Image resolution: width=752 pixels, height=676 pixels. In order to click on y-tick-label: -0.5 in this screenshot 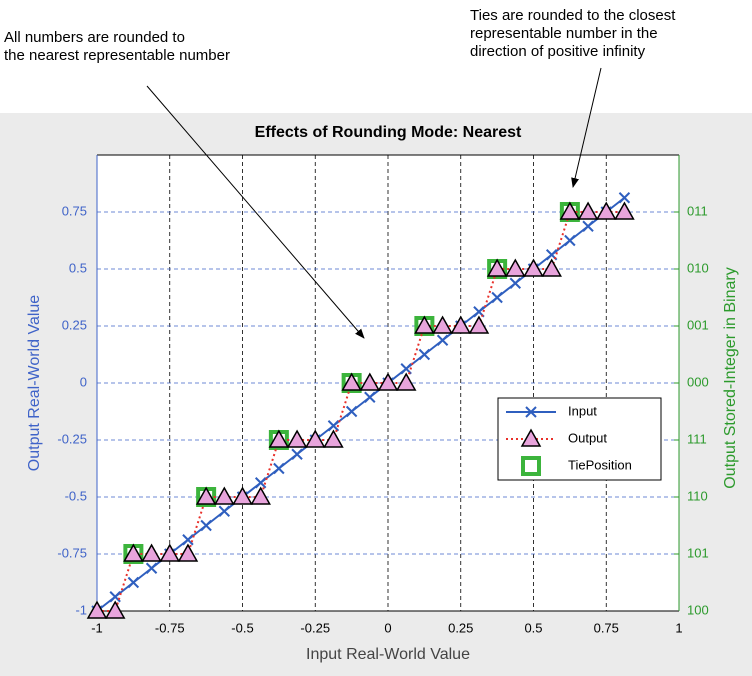, I will do `click(76, 495)`.